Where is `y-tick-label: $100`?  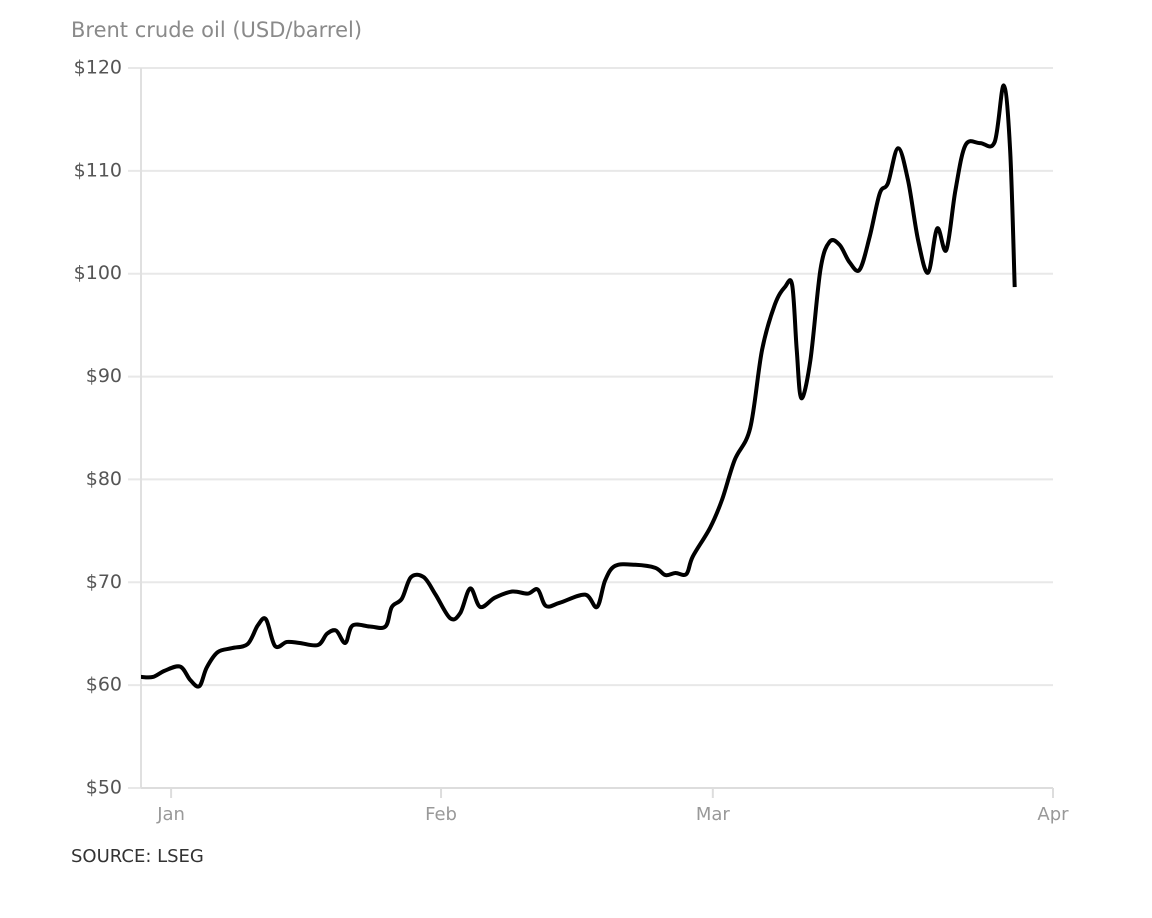
y-tick-label: $100 is located at coordinates (98, 273).